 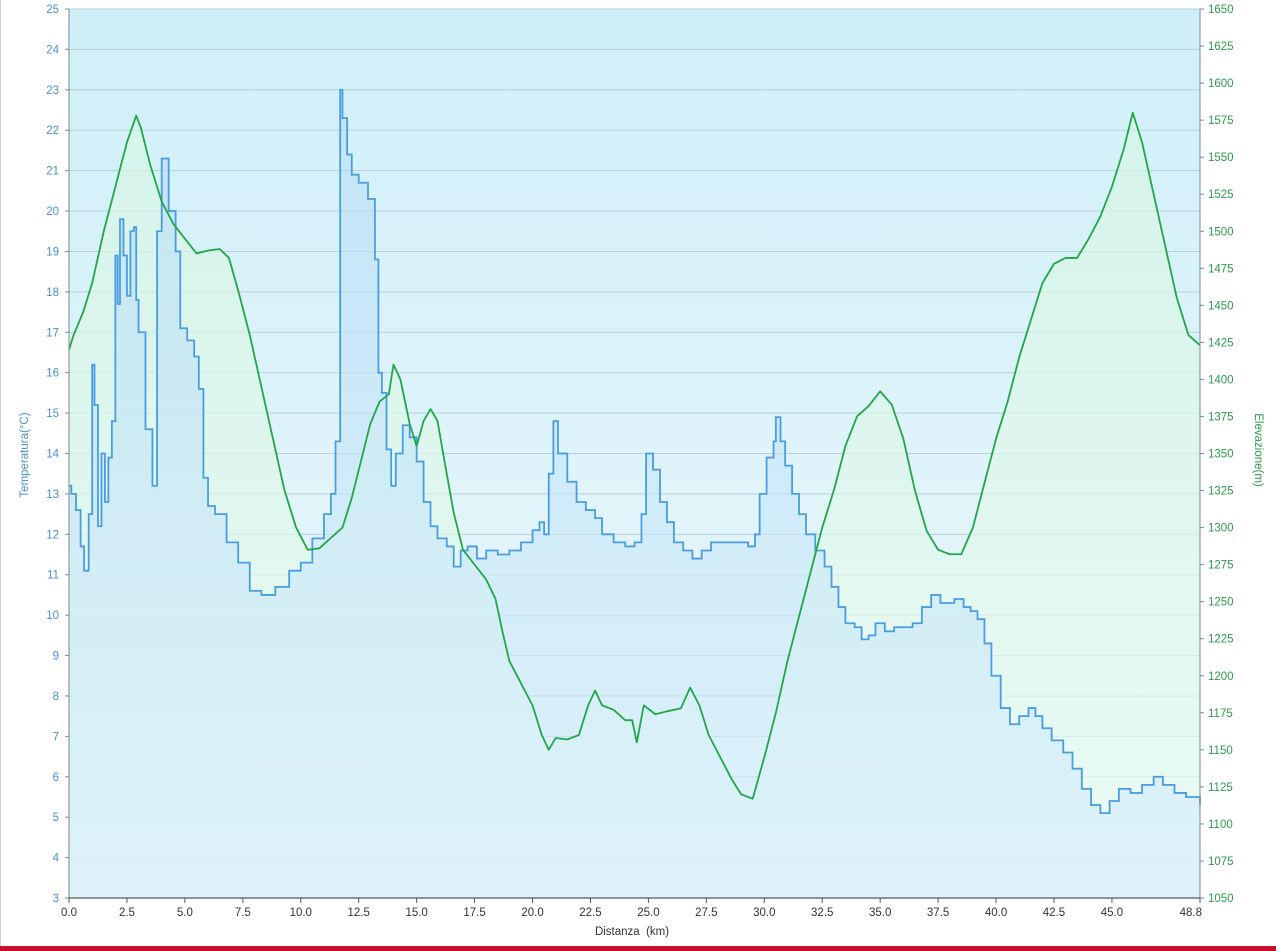 I want to click on y-left-tick-label: 24, so click(x=52, y=50).